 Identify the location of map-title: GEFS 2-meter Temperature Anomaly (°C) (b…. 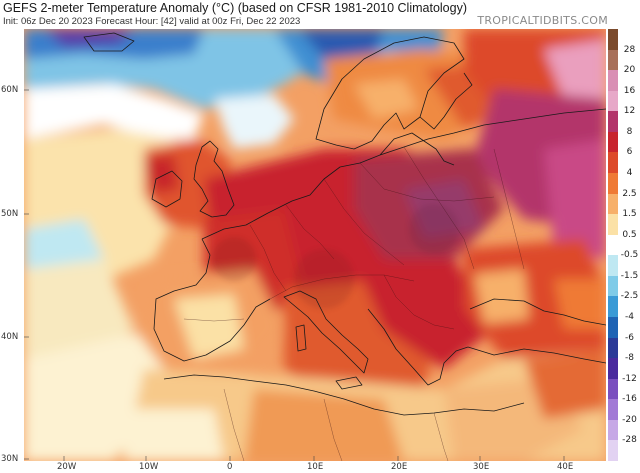
(235, 8).